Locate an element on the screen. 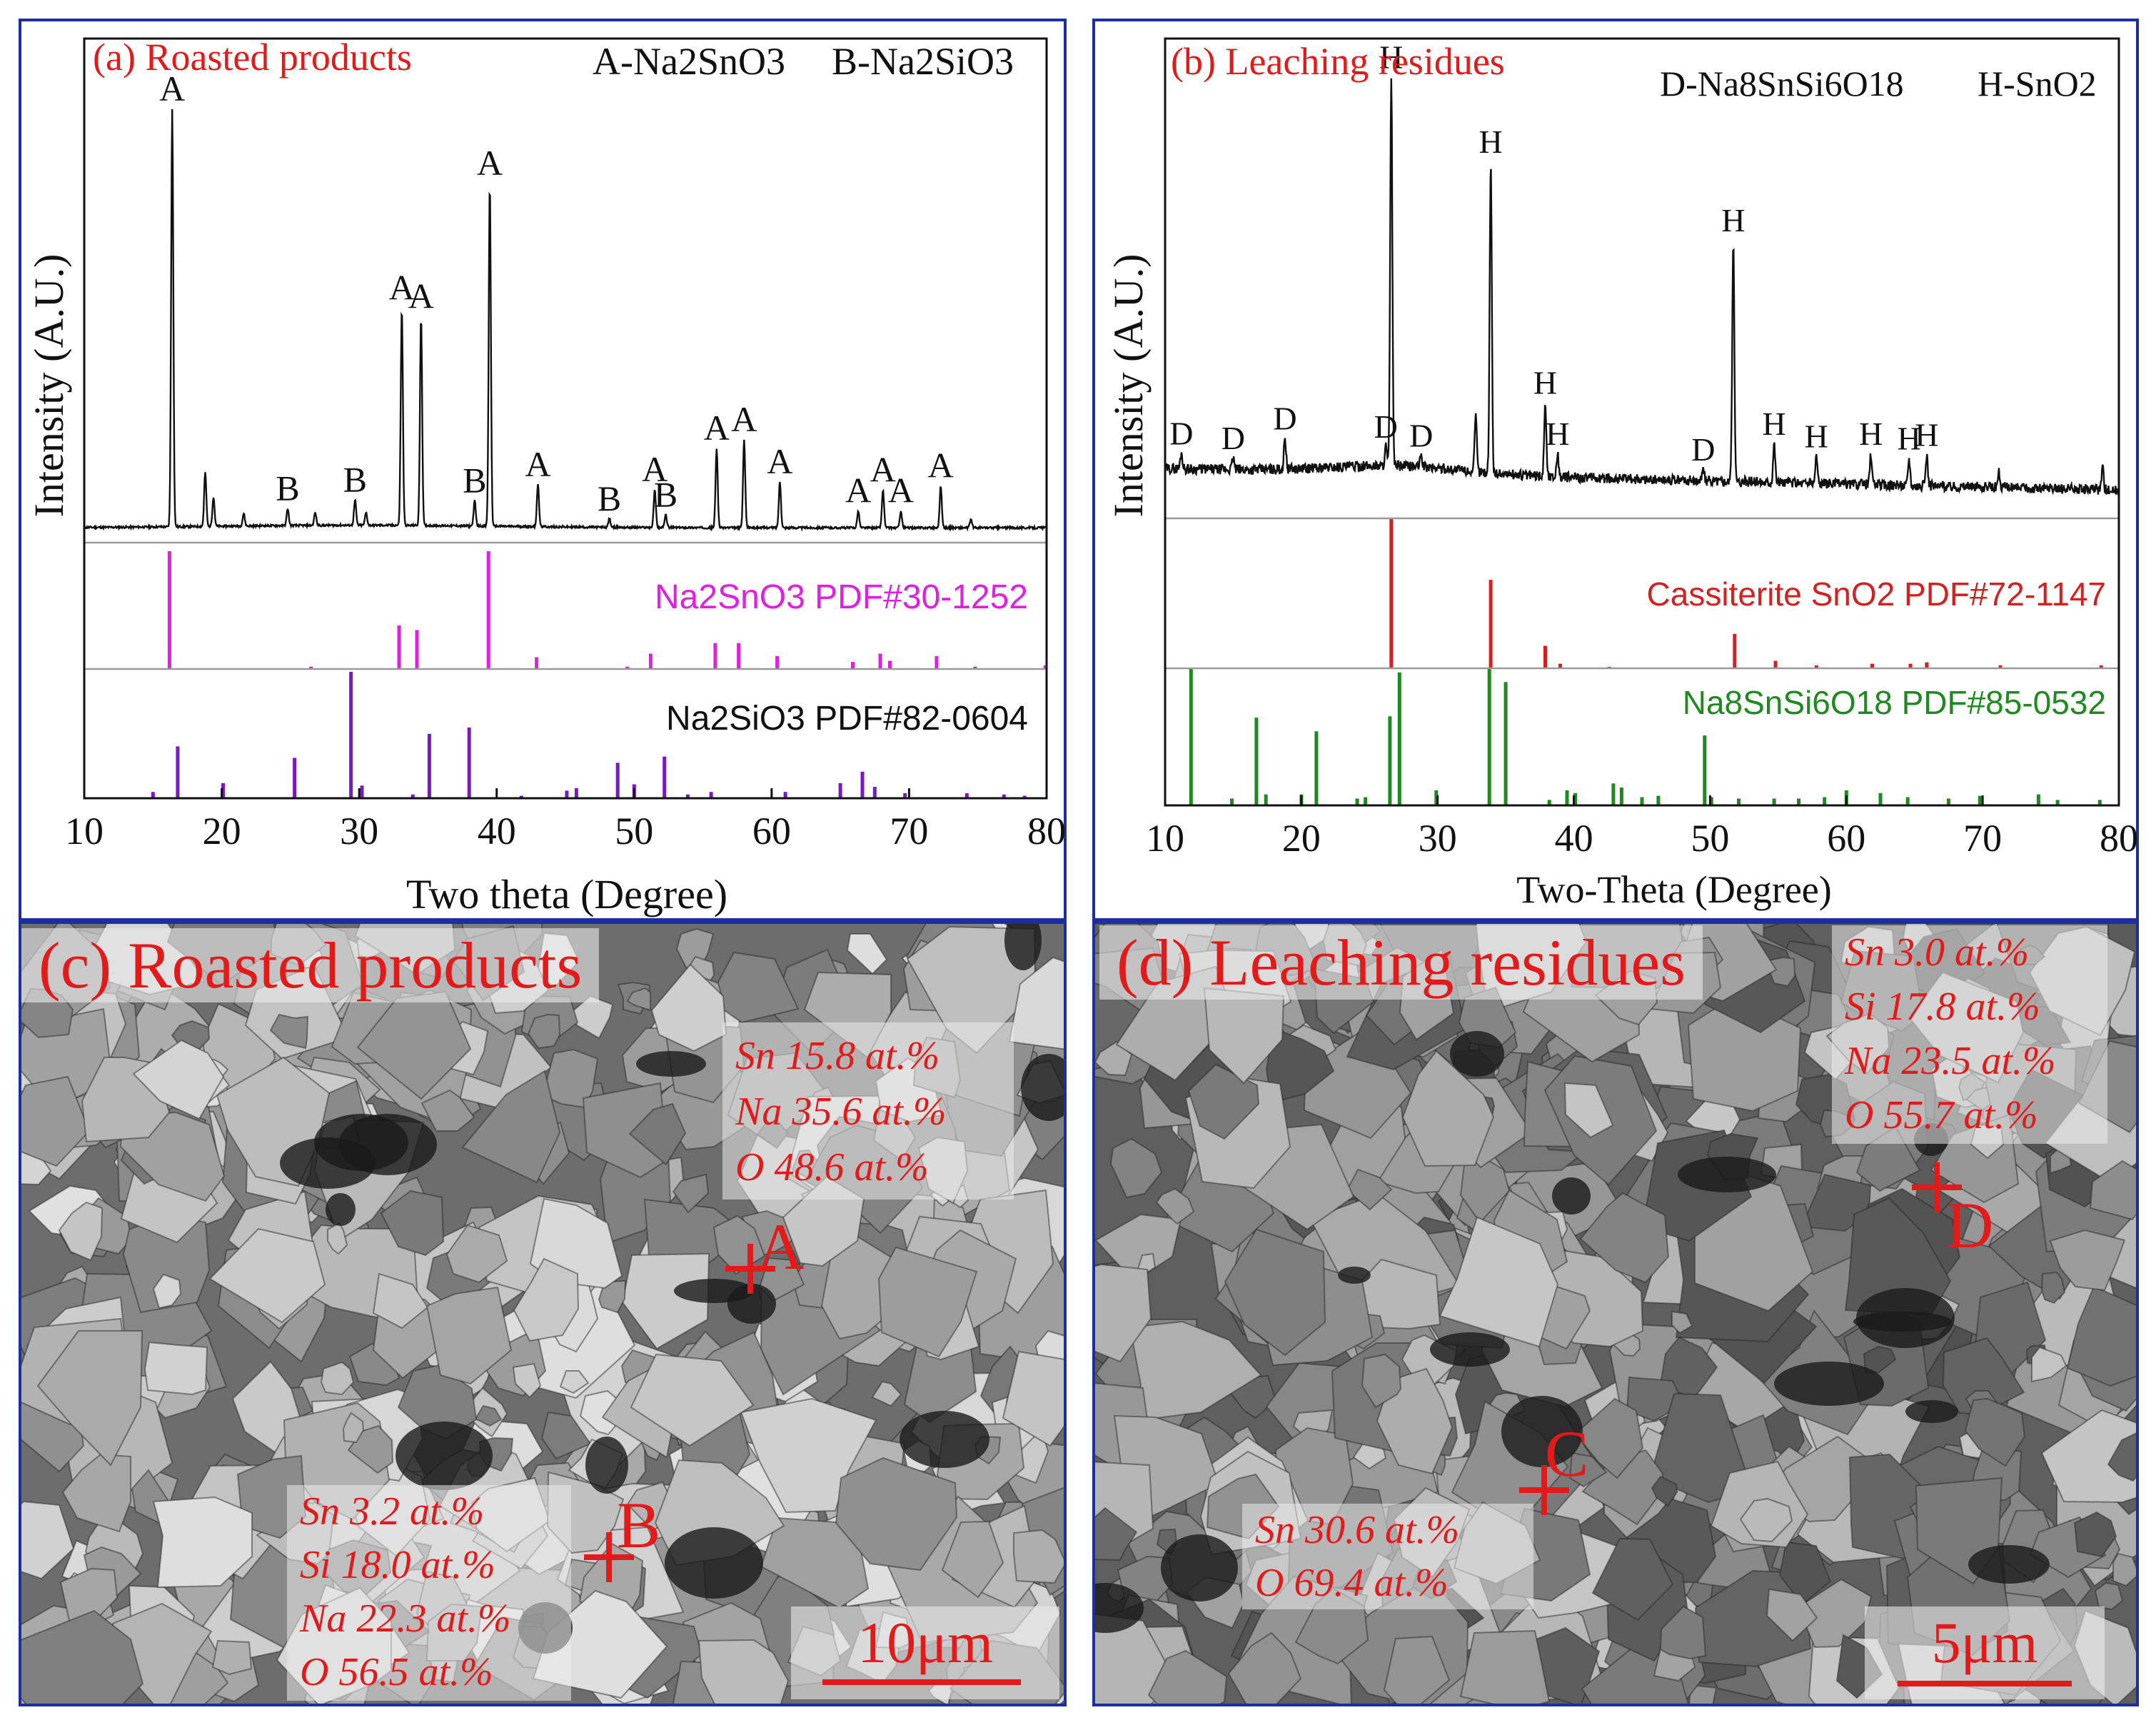  eds-b-line-4: O 56.5 at.% is located at coordinates (397, 1672).